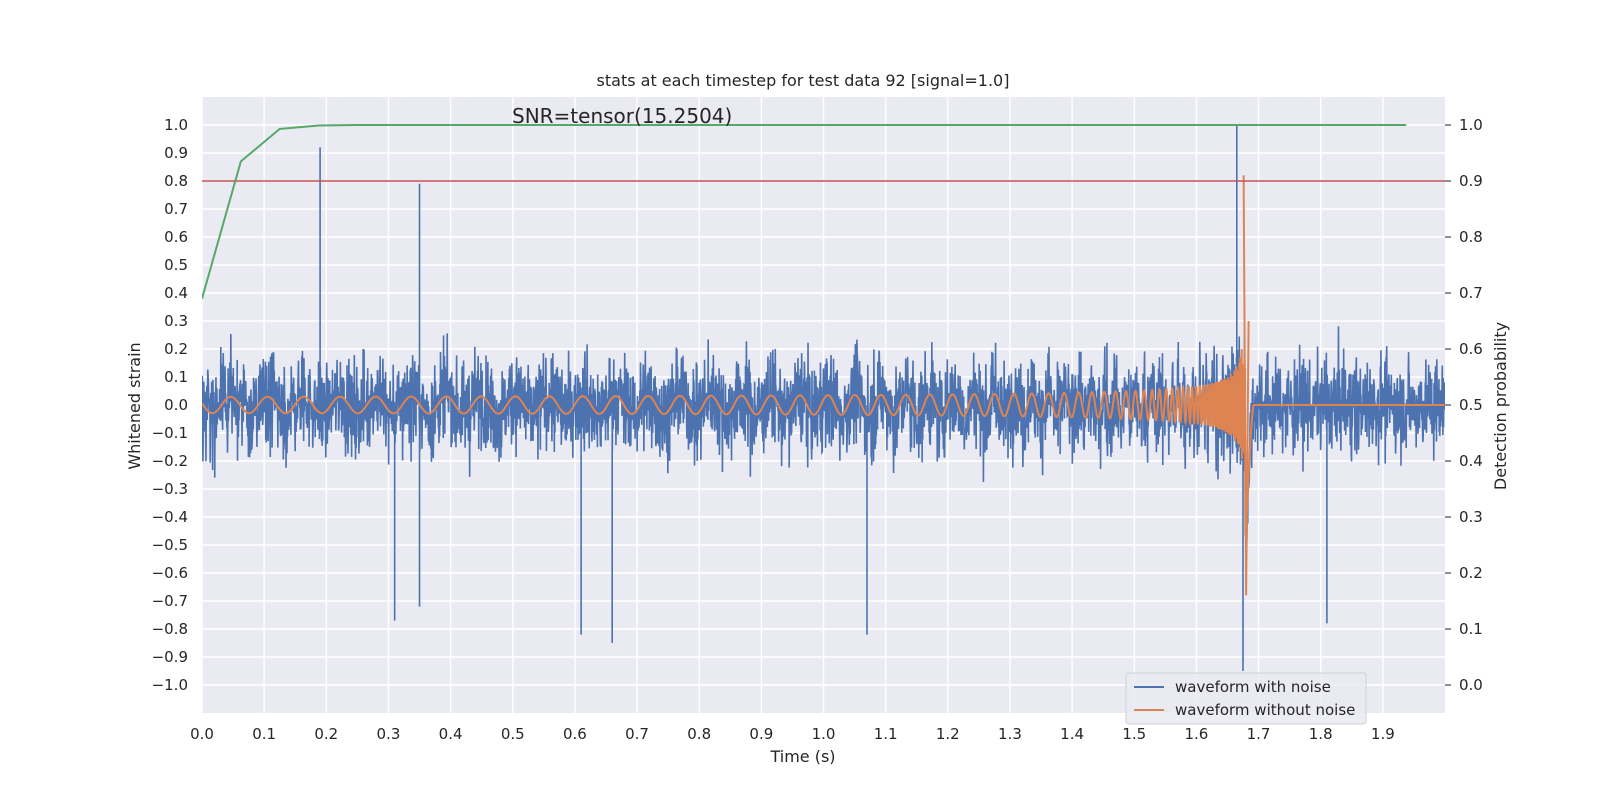 Image resolution: width=1600 pixels, height=800 pixels. Describe the element at coordinates (1471, 293) in the screenshot. I see `y2-tick-label: 0.7` at that location.